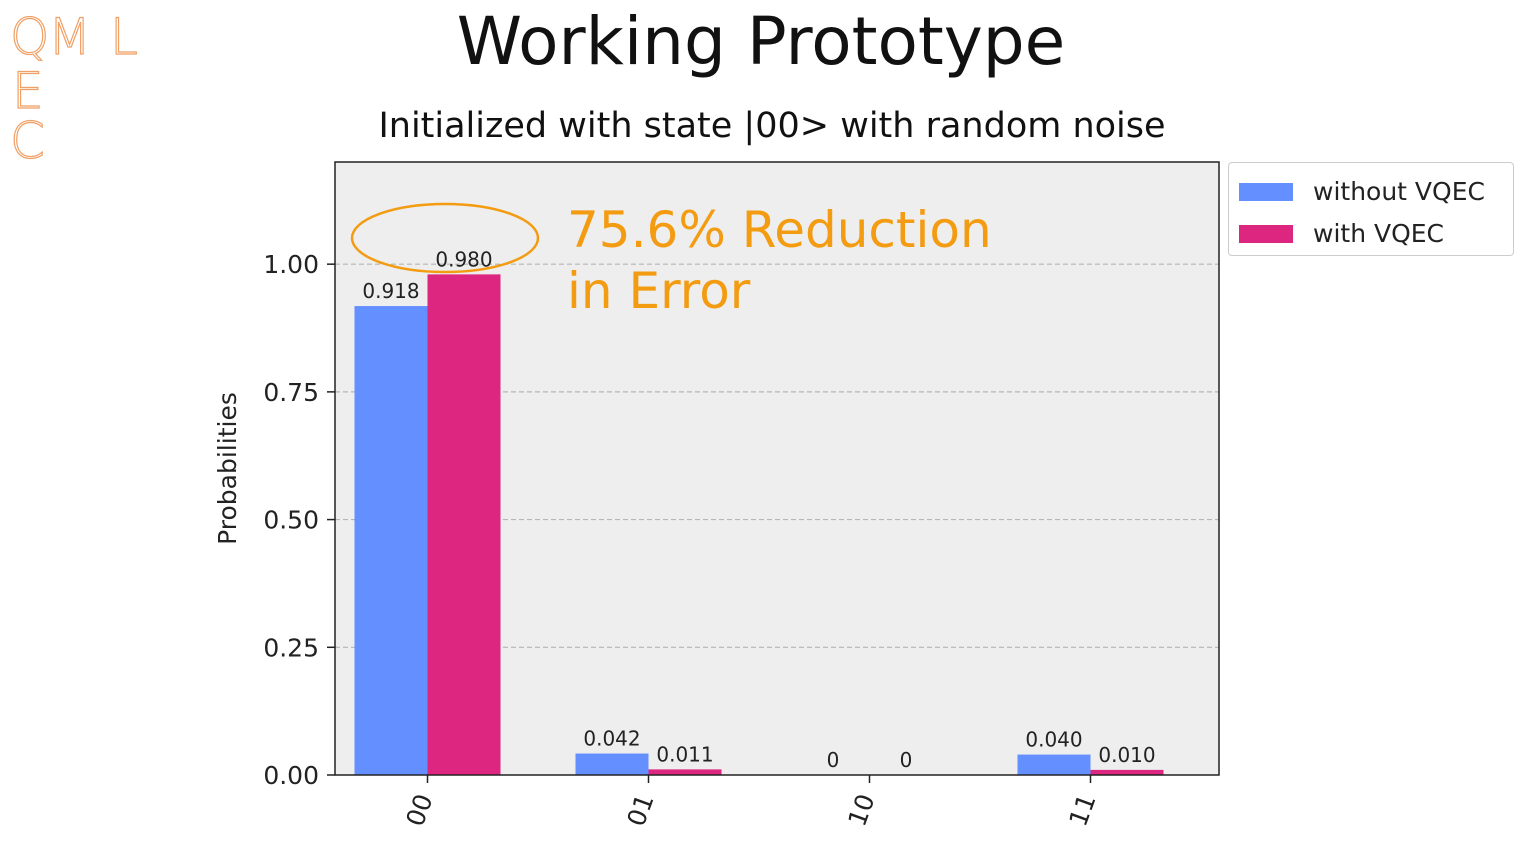  Describe the element at coordinates (445, 238) in the screenshot. I see `highlight-ellipse` at that location.